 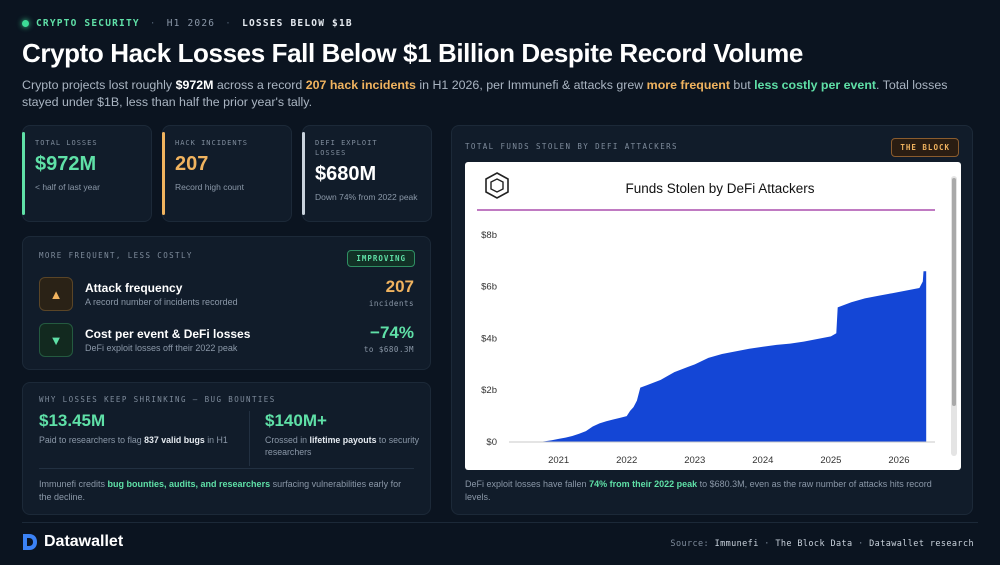 I want to click on stat-label: DEFI EXPLOIT LOSSES, so click(x=346, y=148).